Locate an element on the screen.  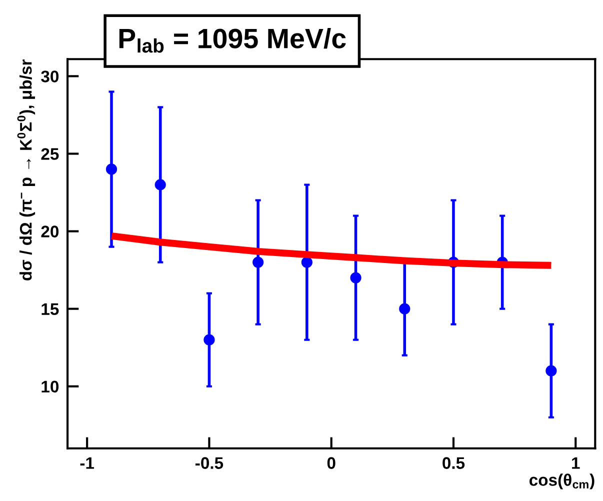
chart-title: P$_{lab}$ = 1095 MeV/c is located at coordinates (232, 40).